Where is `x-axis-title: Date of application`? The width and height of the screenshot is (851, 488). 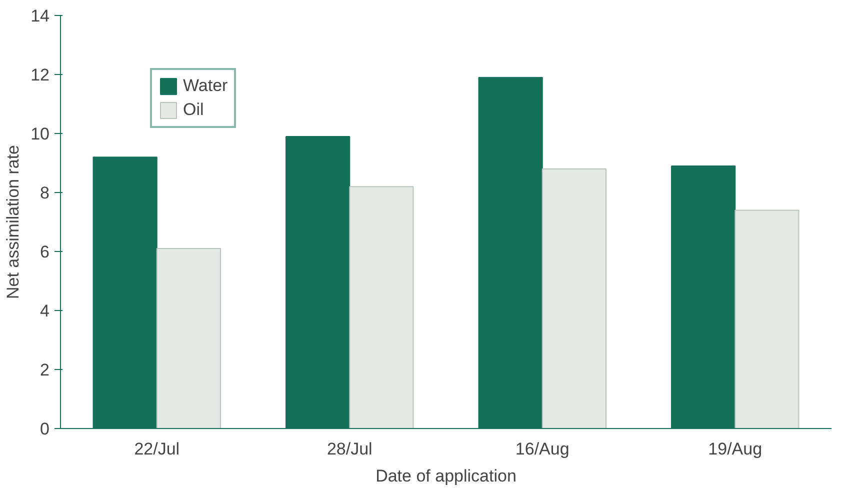
x-axis-title: Date of application is located at coordinates (446, 476).